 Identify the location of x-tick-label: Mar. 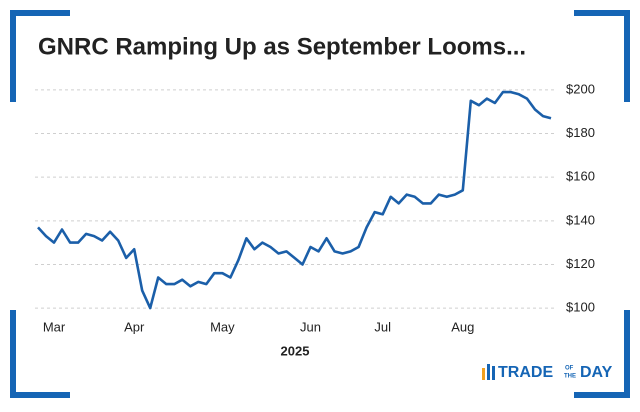
(54, 326).